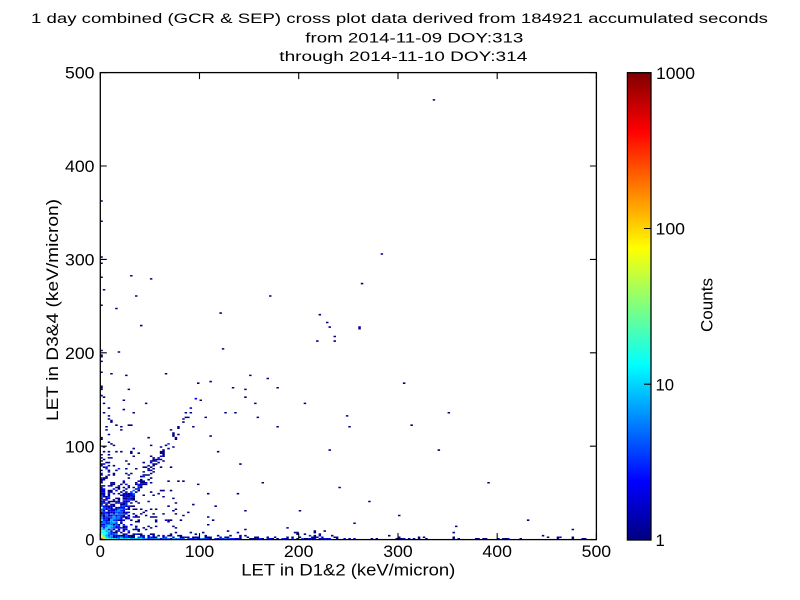  I want to click on svg-text: 1, so click(660, 540).